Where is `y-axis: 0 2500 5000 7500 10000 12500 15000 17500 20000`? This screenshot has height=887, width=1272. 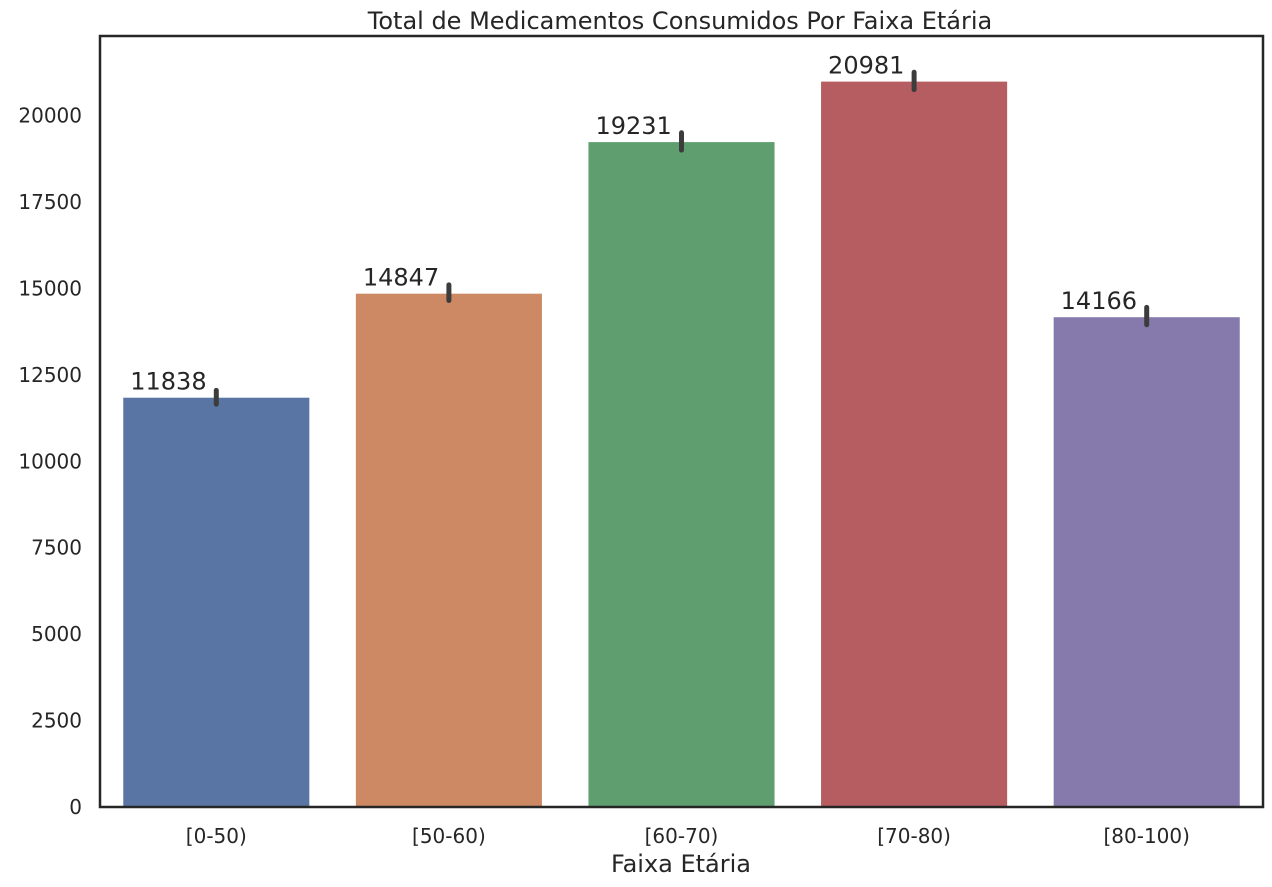
y-axis: 0 2500 5000 7500 10000 12500 15000 17500 20000 is located at coordinates (50, 461).